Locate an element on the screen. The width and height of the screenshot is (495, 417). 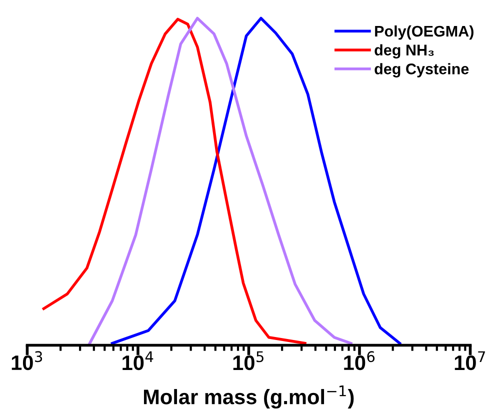
x-tick-label: 10$^{3}$ is located at coordinates (27, 360).